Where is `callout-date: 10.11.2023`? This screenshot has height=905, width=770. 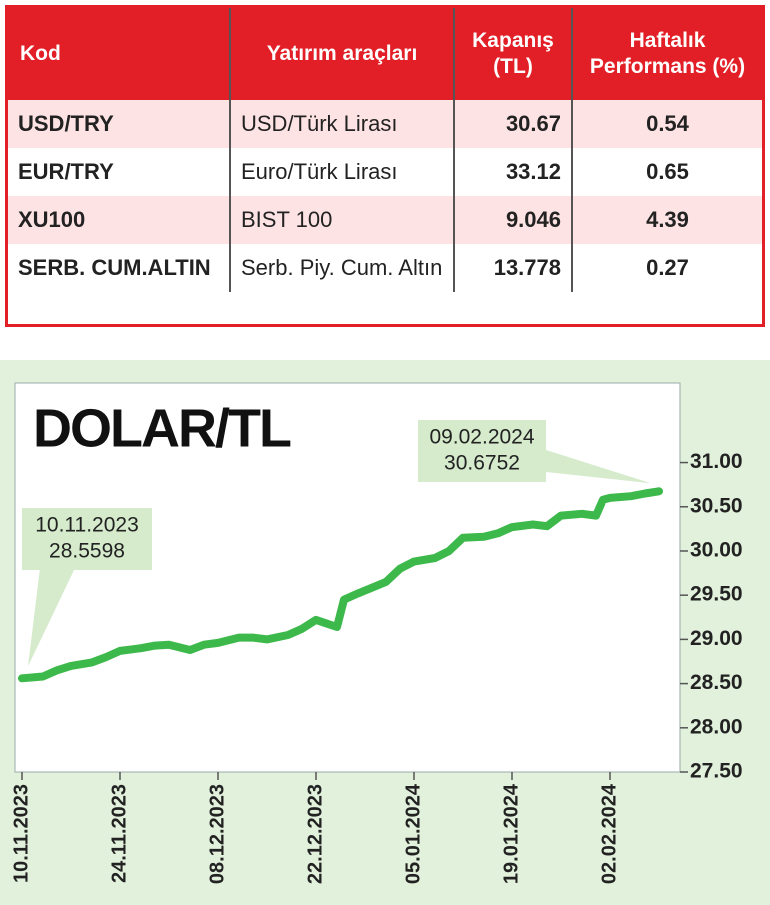 callout-date: 10.11.2023 is located at coordinates (87, 525).